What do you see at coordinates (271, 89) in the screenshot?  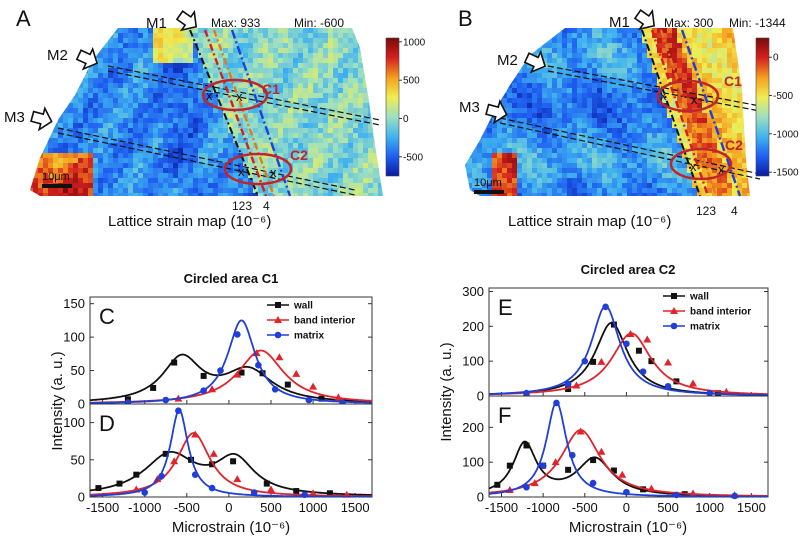 I see `circle-label-c1-a: C1` at bounding box center [271, 89].